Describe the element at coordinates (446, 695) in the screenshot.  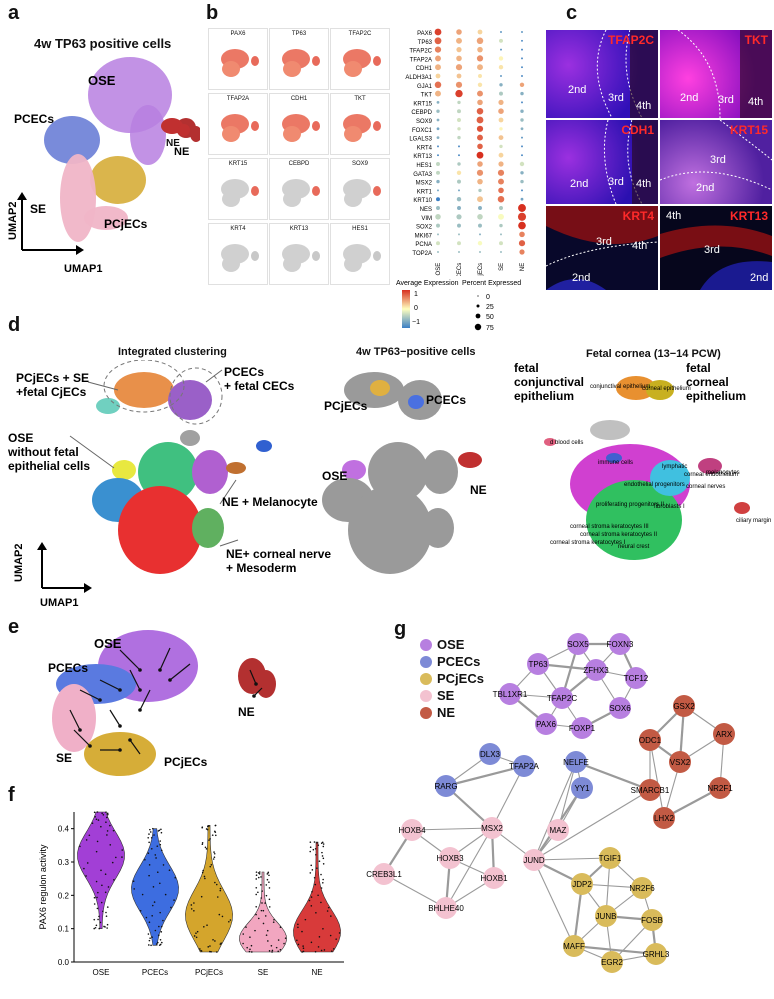
I see `legend-label: SE` at that location.